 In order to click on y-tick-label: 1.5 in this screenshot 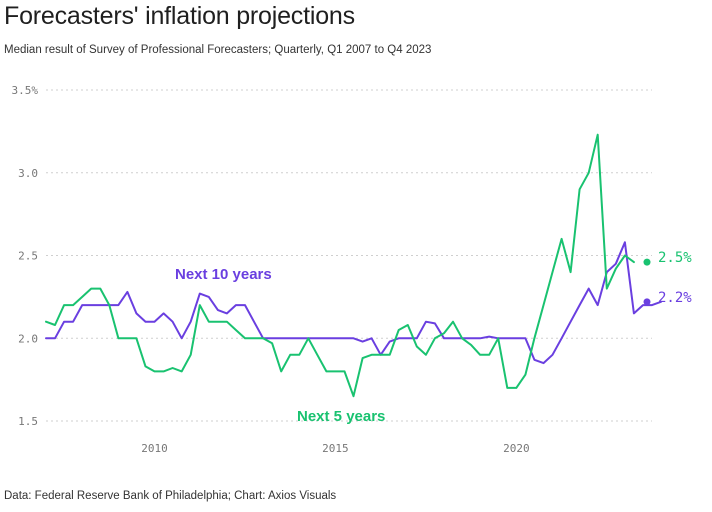, I will do `click(28, 421)`.